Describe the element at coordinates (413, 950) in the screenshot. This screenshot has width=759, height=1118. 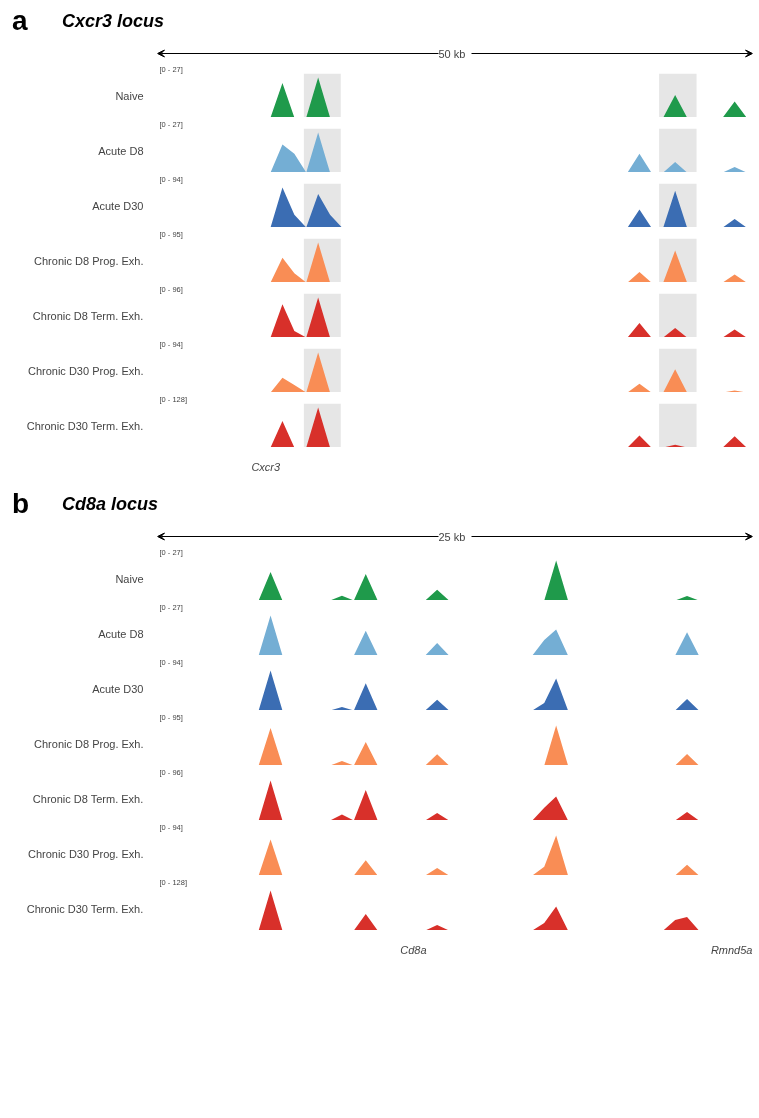
I see `text: Cd8a` at that location.